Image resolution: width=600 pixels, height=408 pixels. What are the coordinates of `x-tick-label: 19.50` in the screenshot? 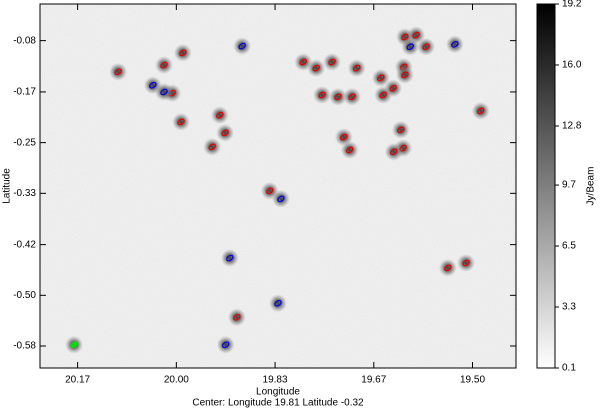 It's located at (472, 380).